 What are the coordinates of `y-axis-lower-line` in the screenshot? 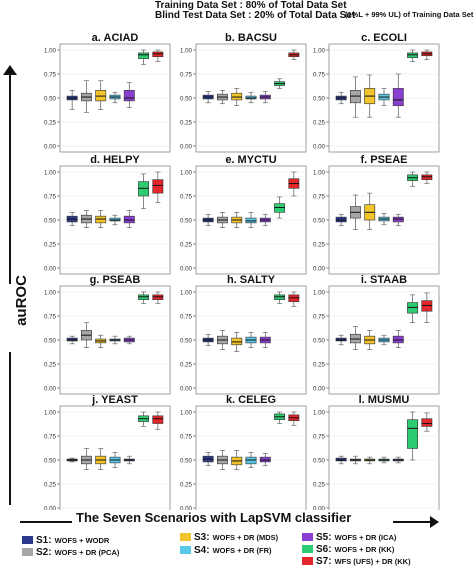 It's located at (10, 428).